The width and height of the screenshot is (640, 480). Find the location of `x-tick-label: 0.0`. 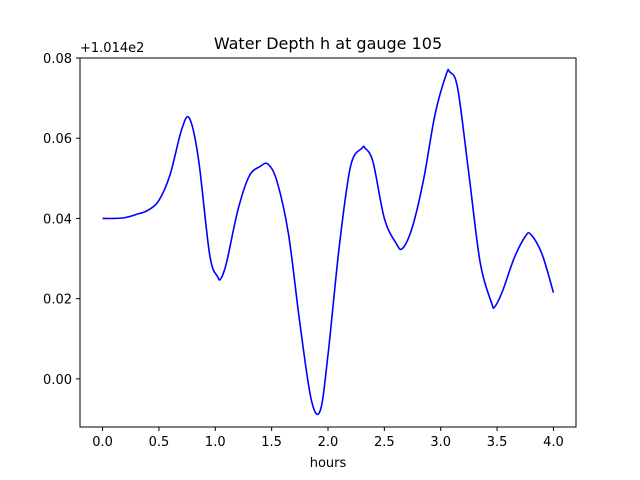

x-tick-label: 0.0 is located at coordinates (102, 442).